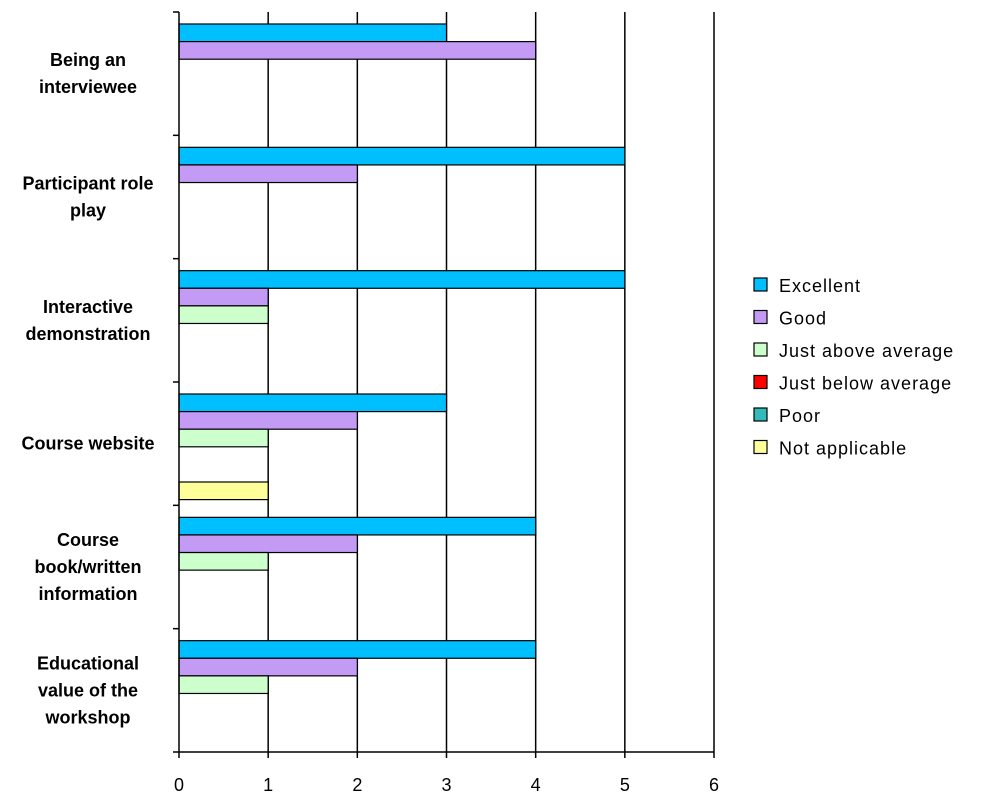 The height and width of the screenshot is (805, 988). Describe the element at coordinates (803, 319) in the screenshot. I see `legend-label: Good` at that location.